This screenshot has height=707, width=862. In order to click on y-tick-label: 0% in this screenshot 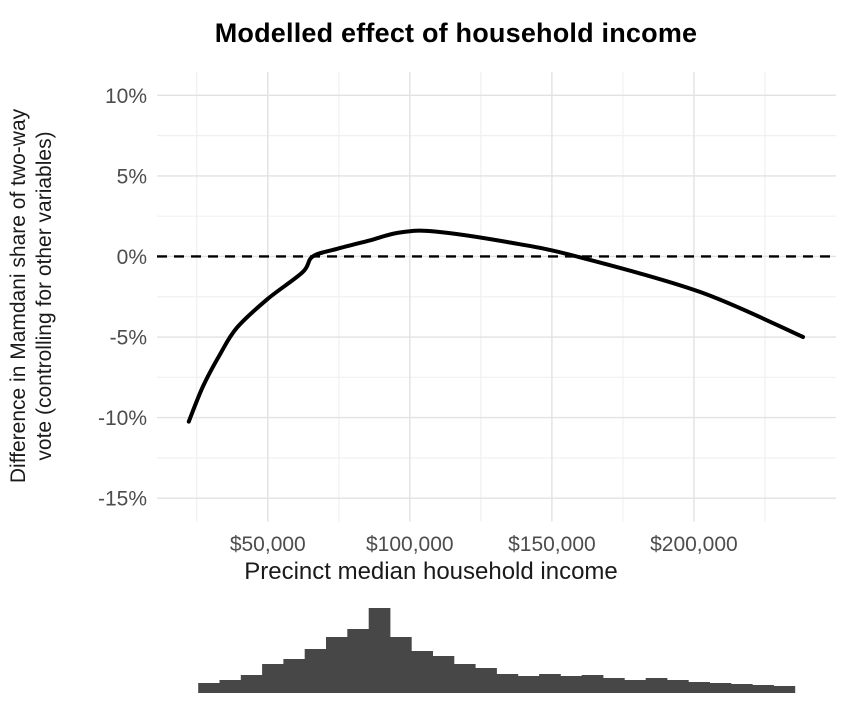, I will do `click(132, 257)`.